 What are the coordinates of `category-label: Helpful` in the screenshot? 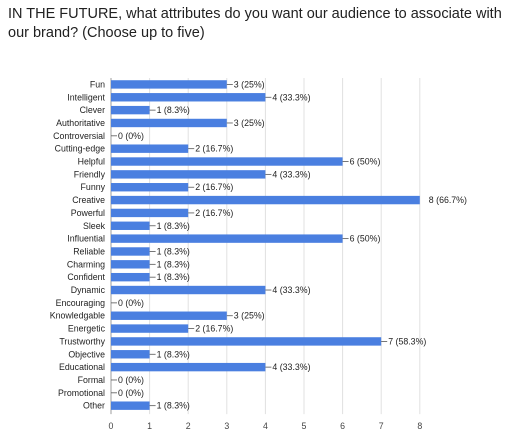 It's located at (91, 162).